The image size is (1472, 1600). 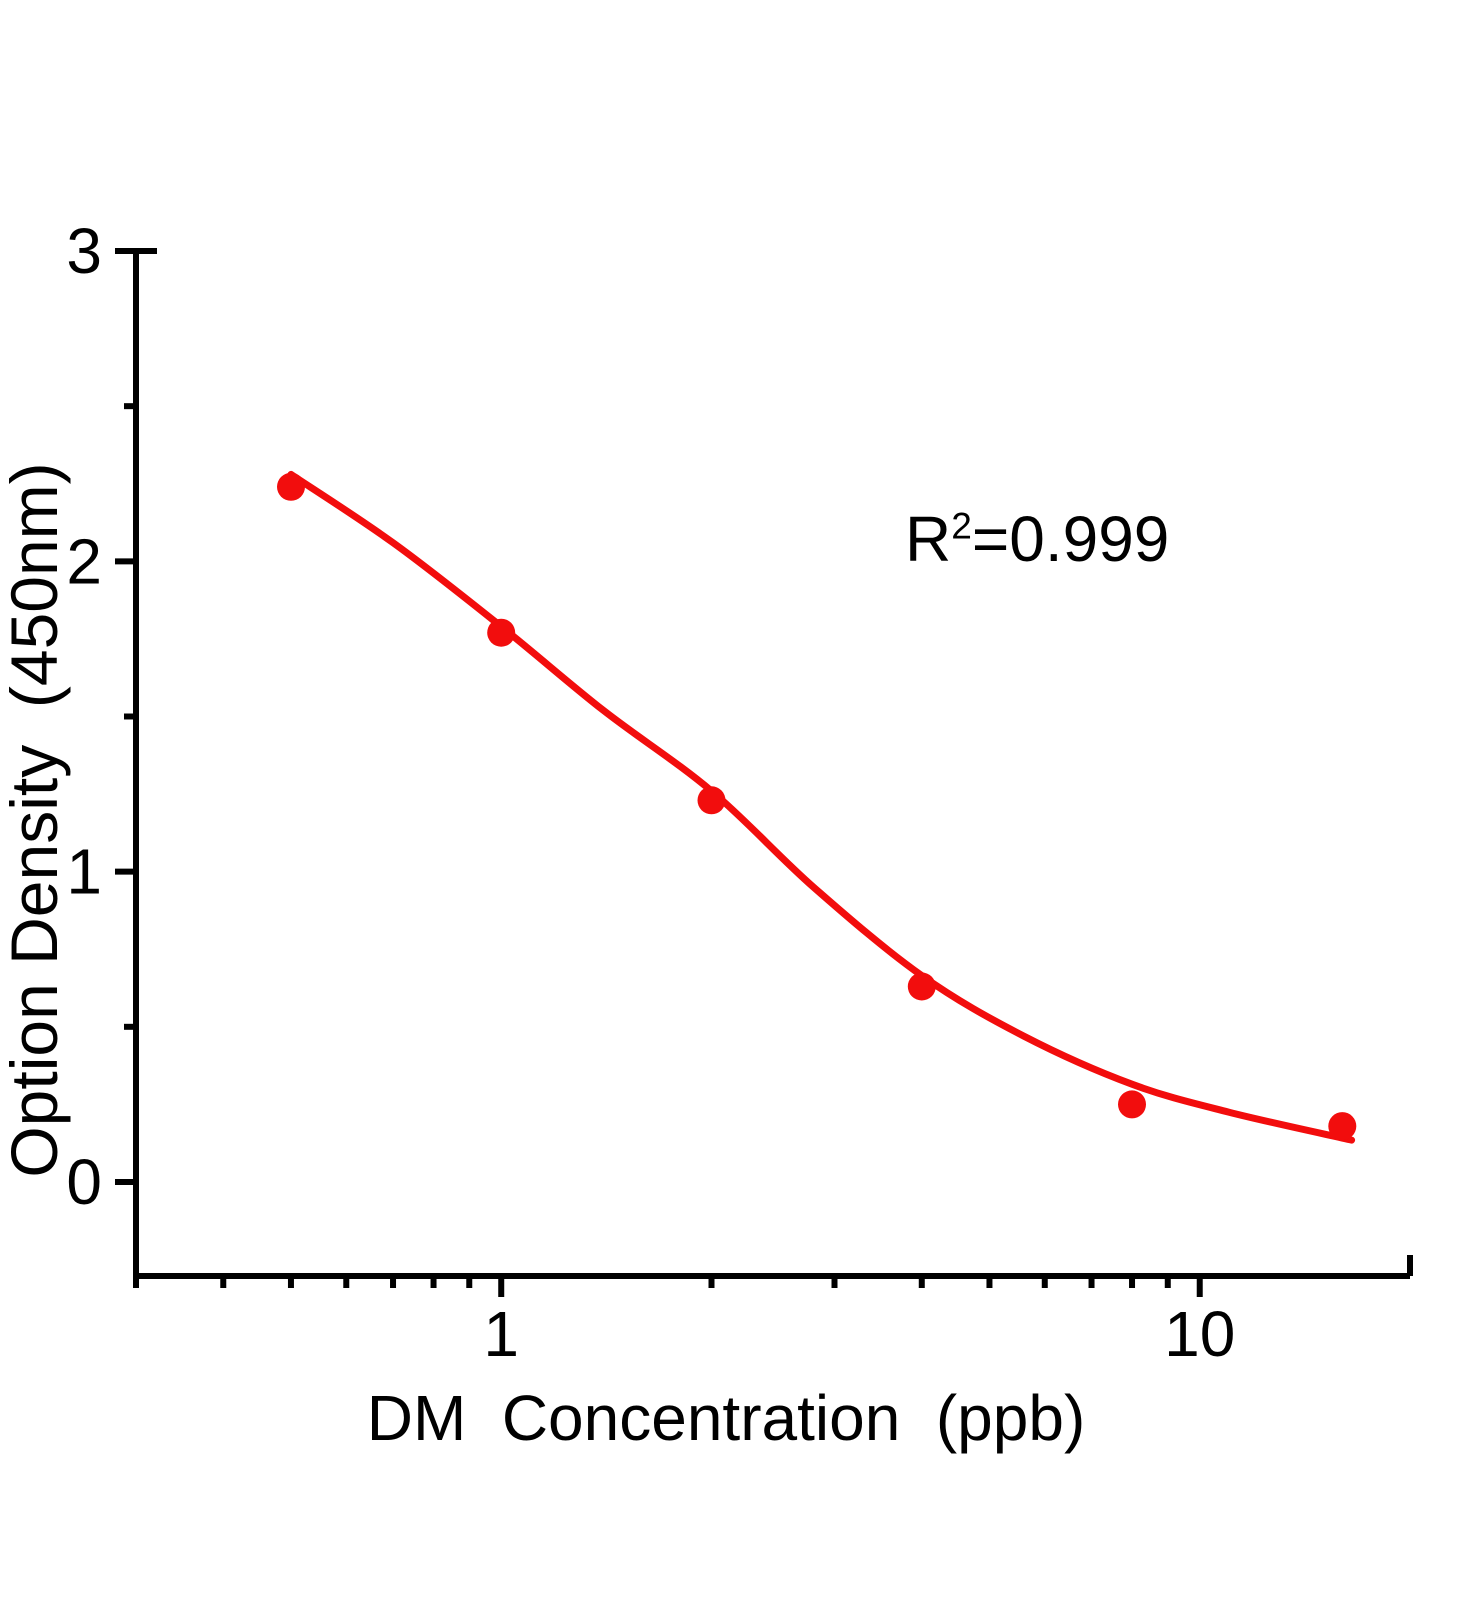 What do you see at coordinates (84, 872) in the screenshot?
I see `y-tick-label: 1` at bounding box center [84, 872].